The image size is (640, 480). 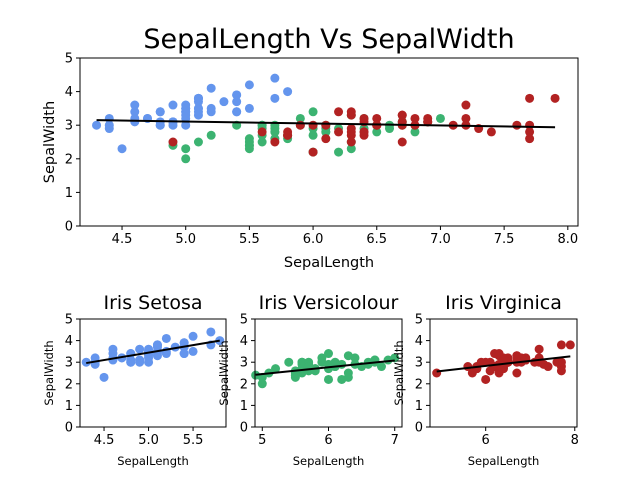 I want to click on chart-title: SepalLength Vs SepalWidth, so click(x=328, y=39).